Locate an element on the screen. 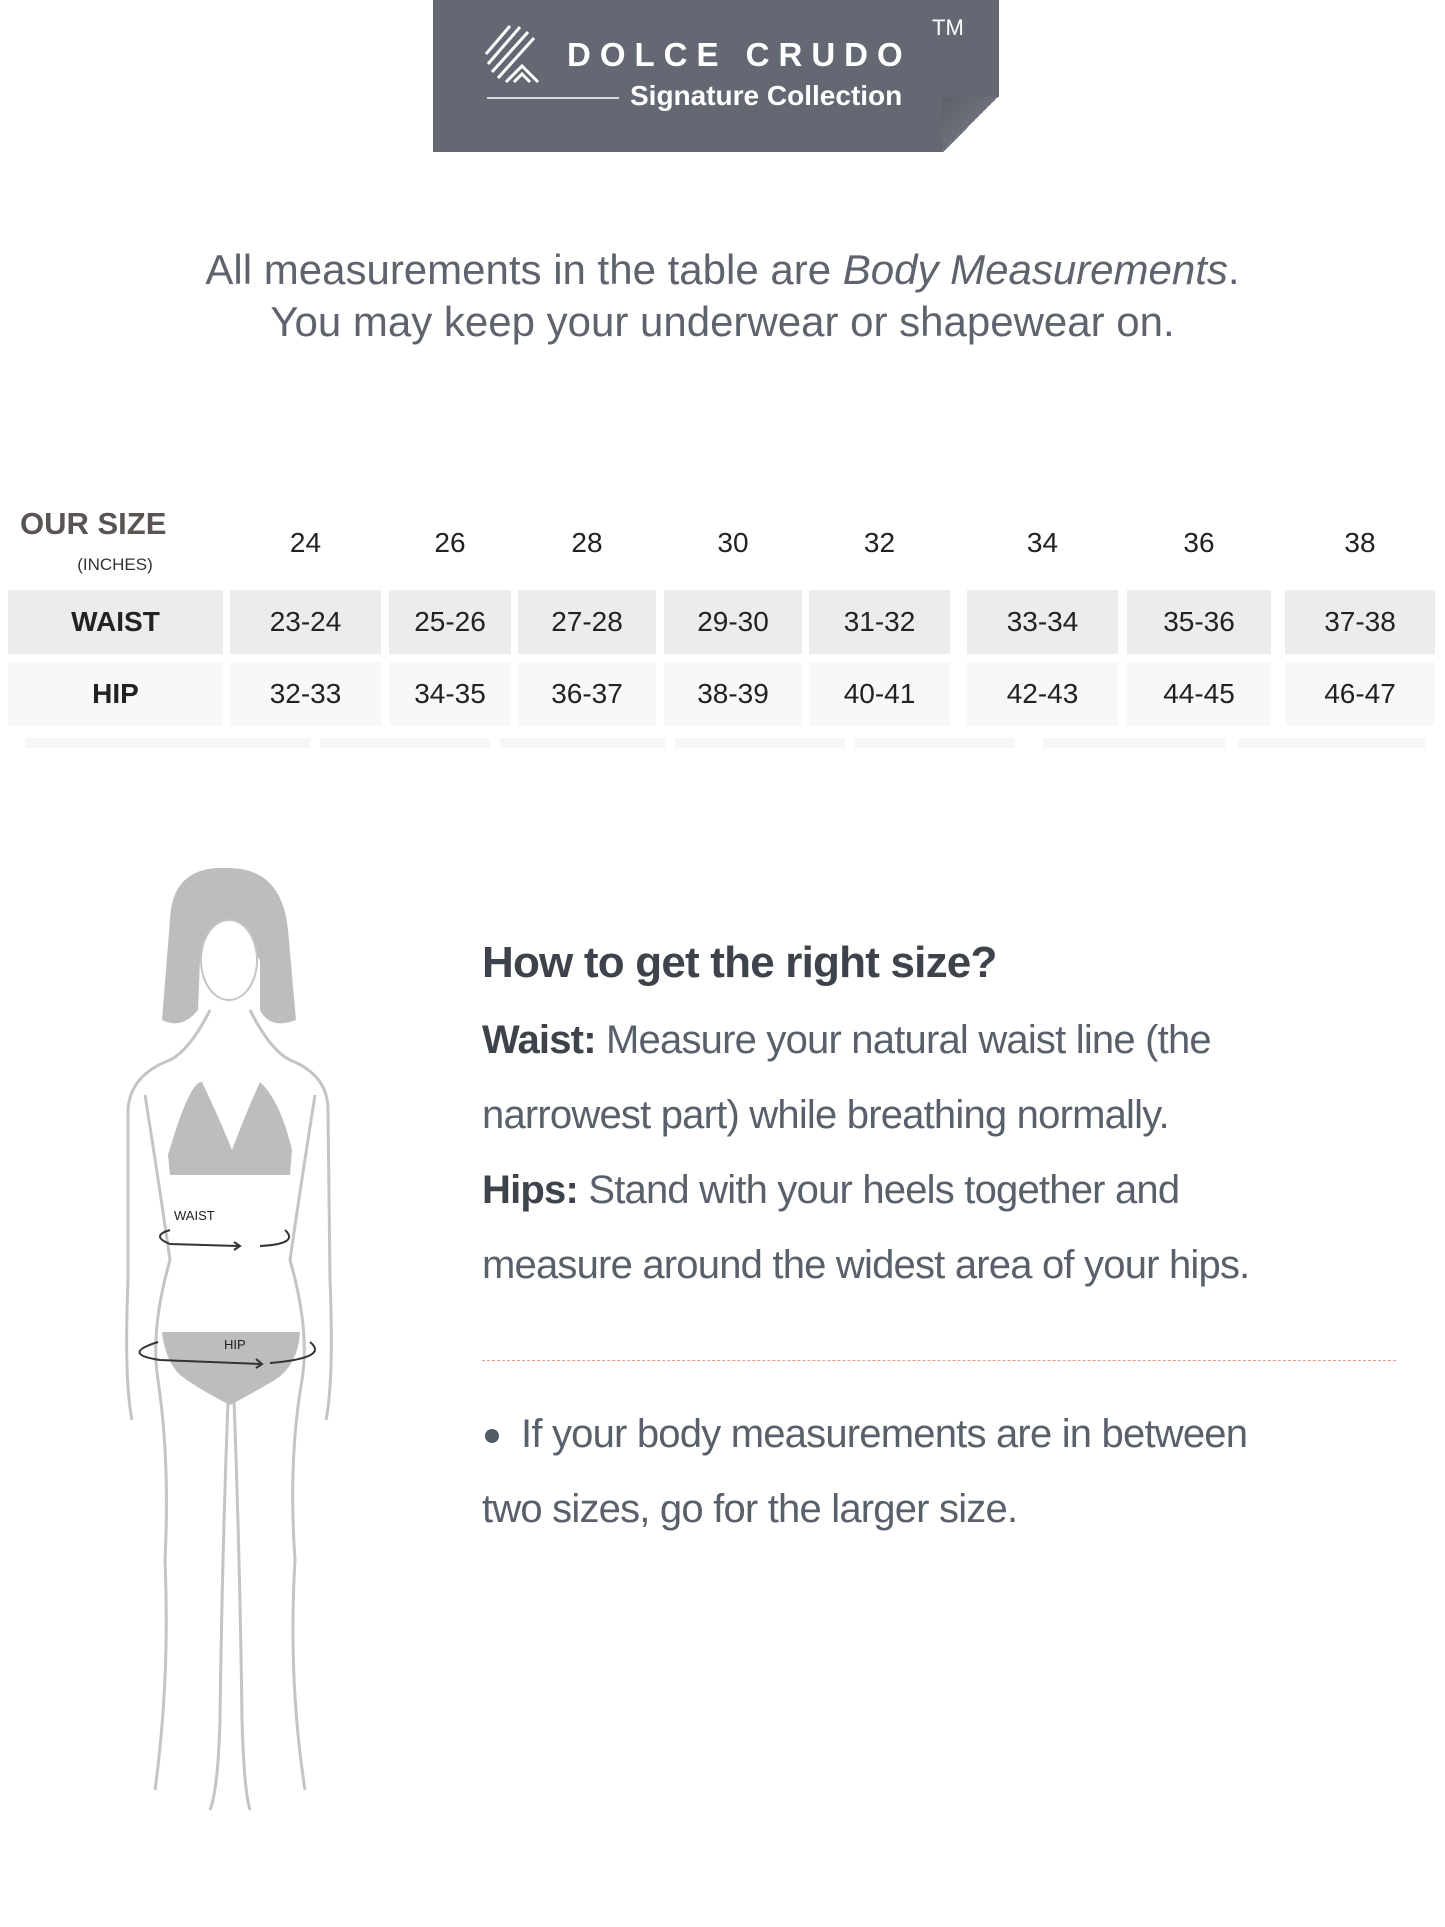 This screenshot has width=1445, height=1927. table-cell: 35-36 is located at coordinates (1199, 622).